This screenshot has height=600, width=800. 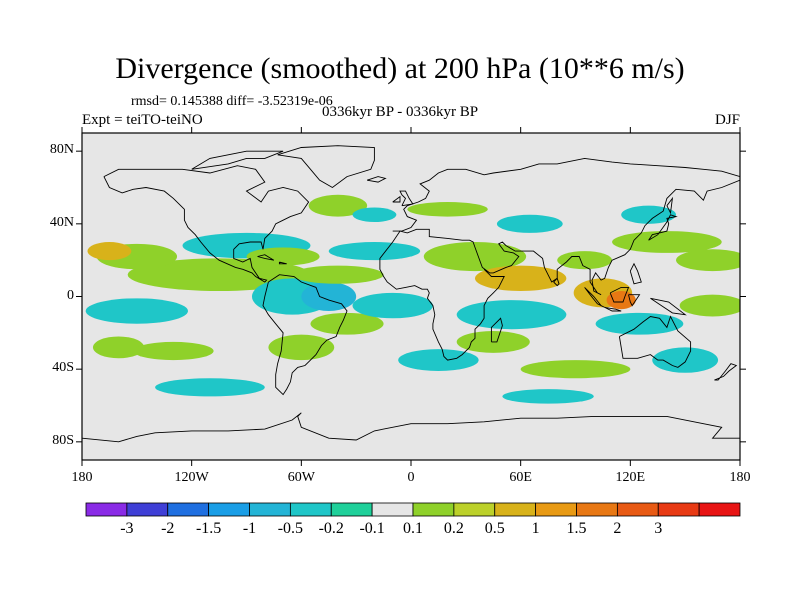 I want to click on colorbar-label: -0.1, so click(x=372, y=528).